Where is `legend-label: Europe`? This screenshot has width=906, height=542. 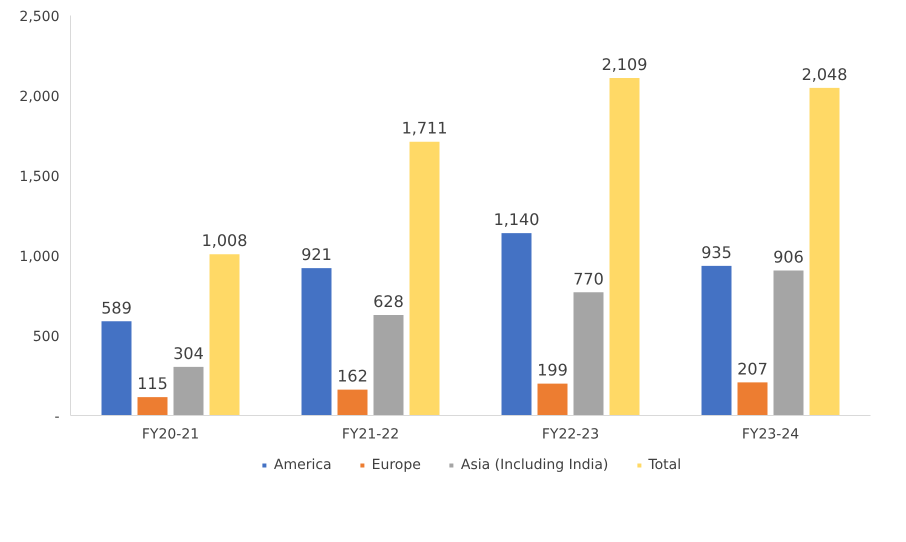
legend-label: Europe is located at coordinates (396, 465).